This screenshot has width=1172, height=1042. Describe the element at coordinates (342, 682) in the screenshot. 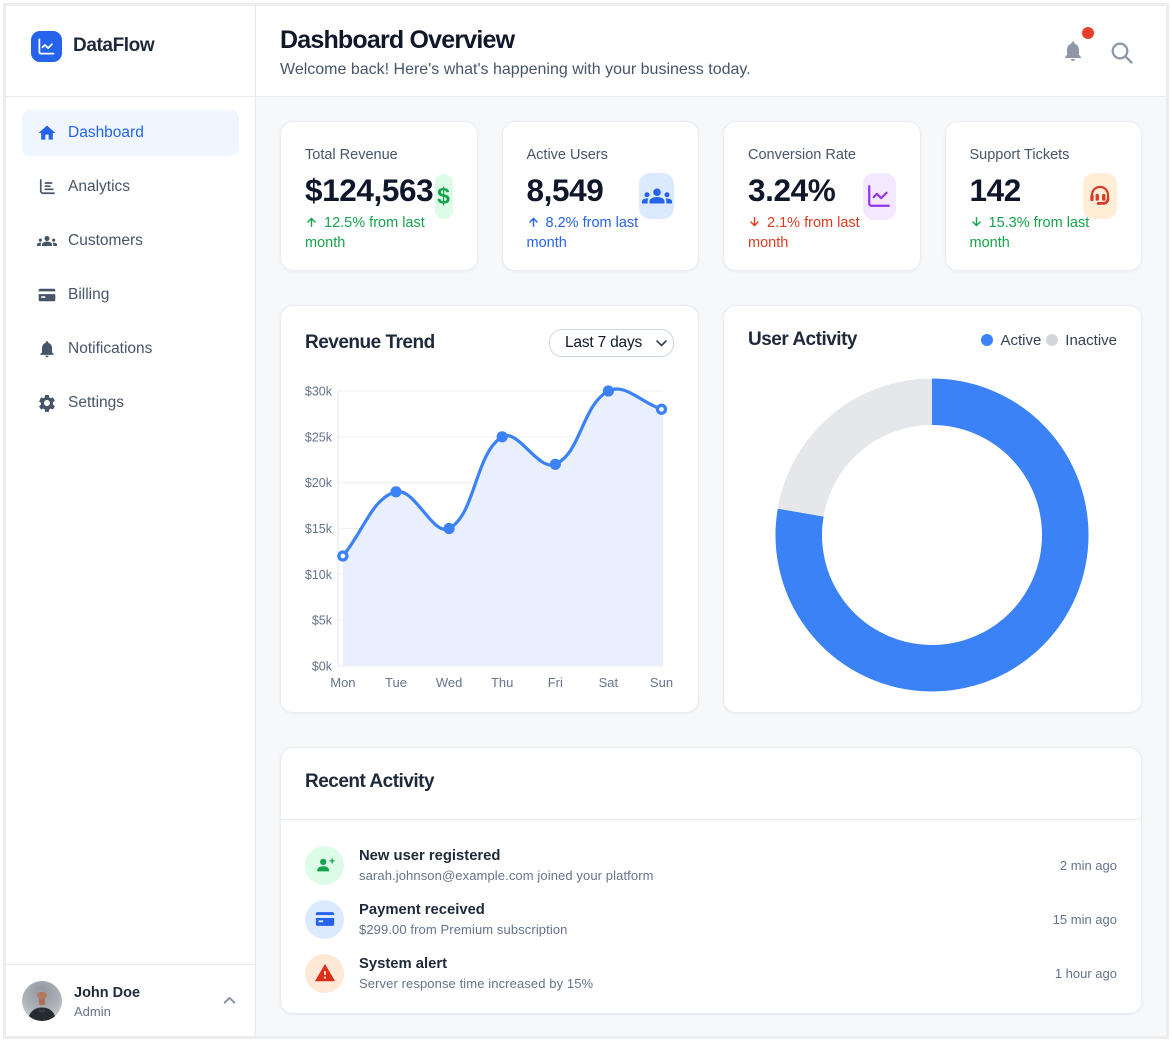

I see `svg-text: Mon` at that location.